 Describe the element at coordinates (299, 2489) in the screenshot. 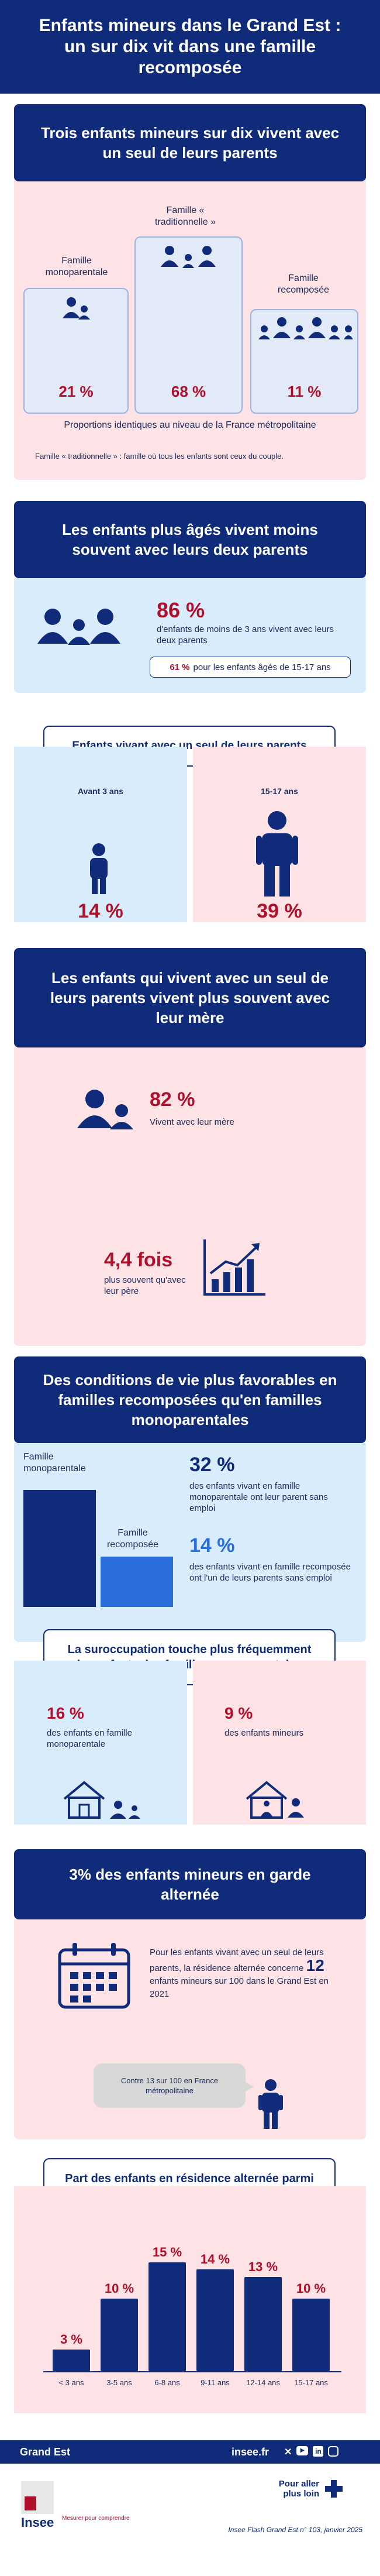

I see `more-info-text: Pour aller plus loin` at that location.